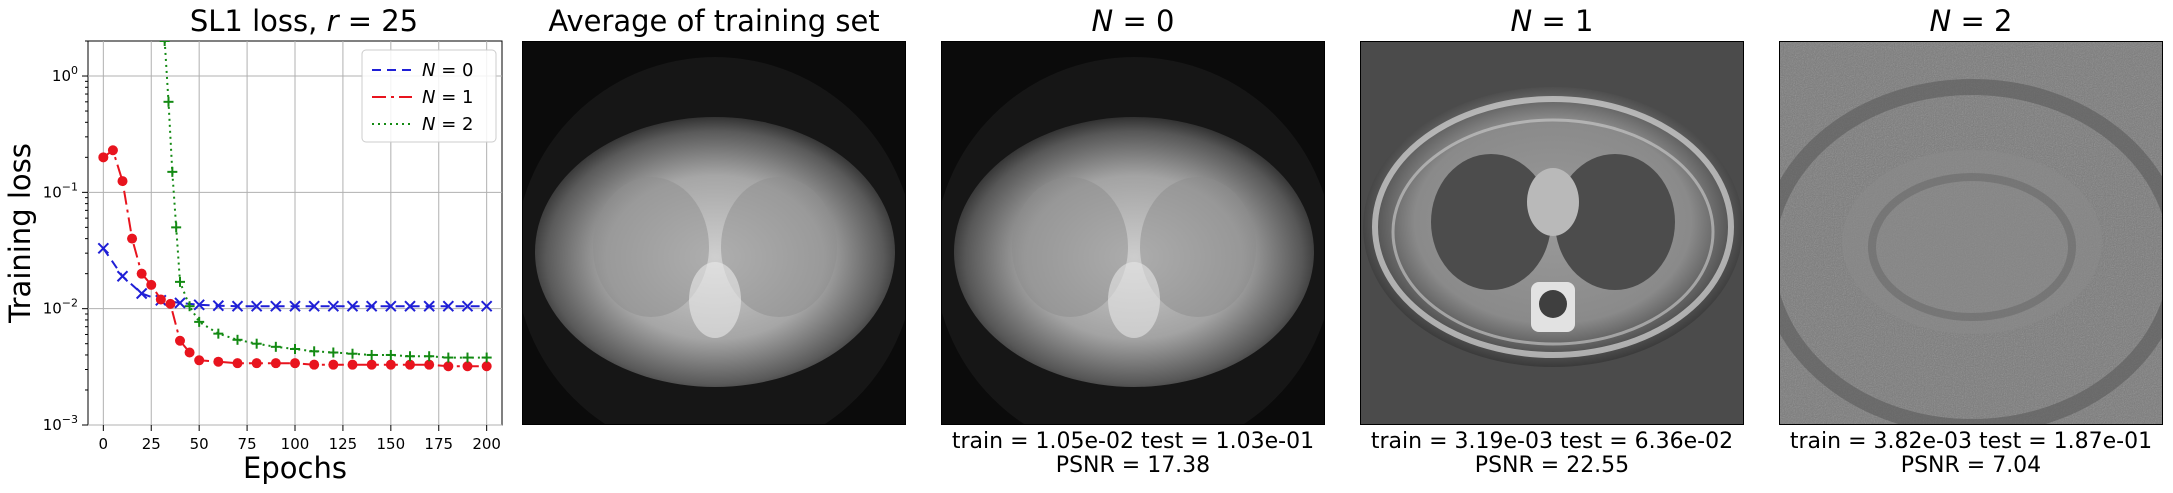  What do you see at coordinates (447, 97) in the screenshot?
I see `legend-label: N = 1` at bounding box center [447, 97].